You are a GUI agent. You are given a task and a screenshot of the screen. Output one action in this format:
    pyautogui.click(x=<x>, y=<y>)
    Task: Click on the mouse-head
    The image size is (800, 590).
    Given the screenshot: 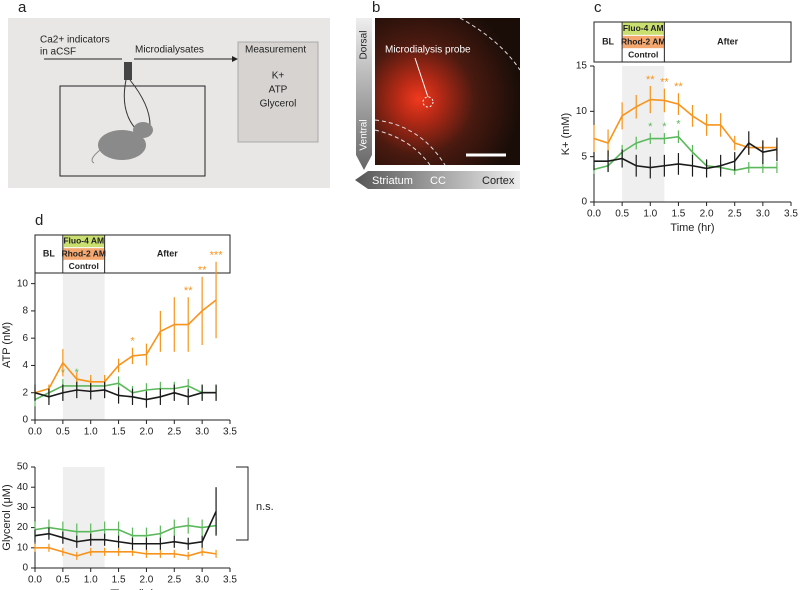 What is the action you would take?
    pyautogui.click(x=143, y=130)
    